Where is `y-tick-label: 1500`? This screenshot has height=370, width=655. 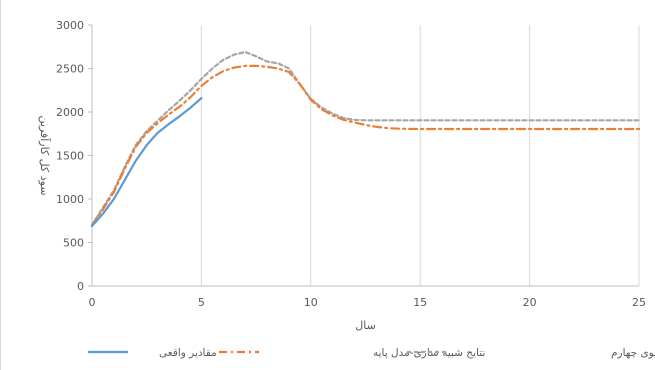 y-tick-label: 1500 is located at coordinates (70, 156).